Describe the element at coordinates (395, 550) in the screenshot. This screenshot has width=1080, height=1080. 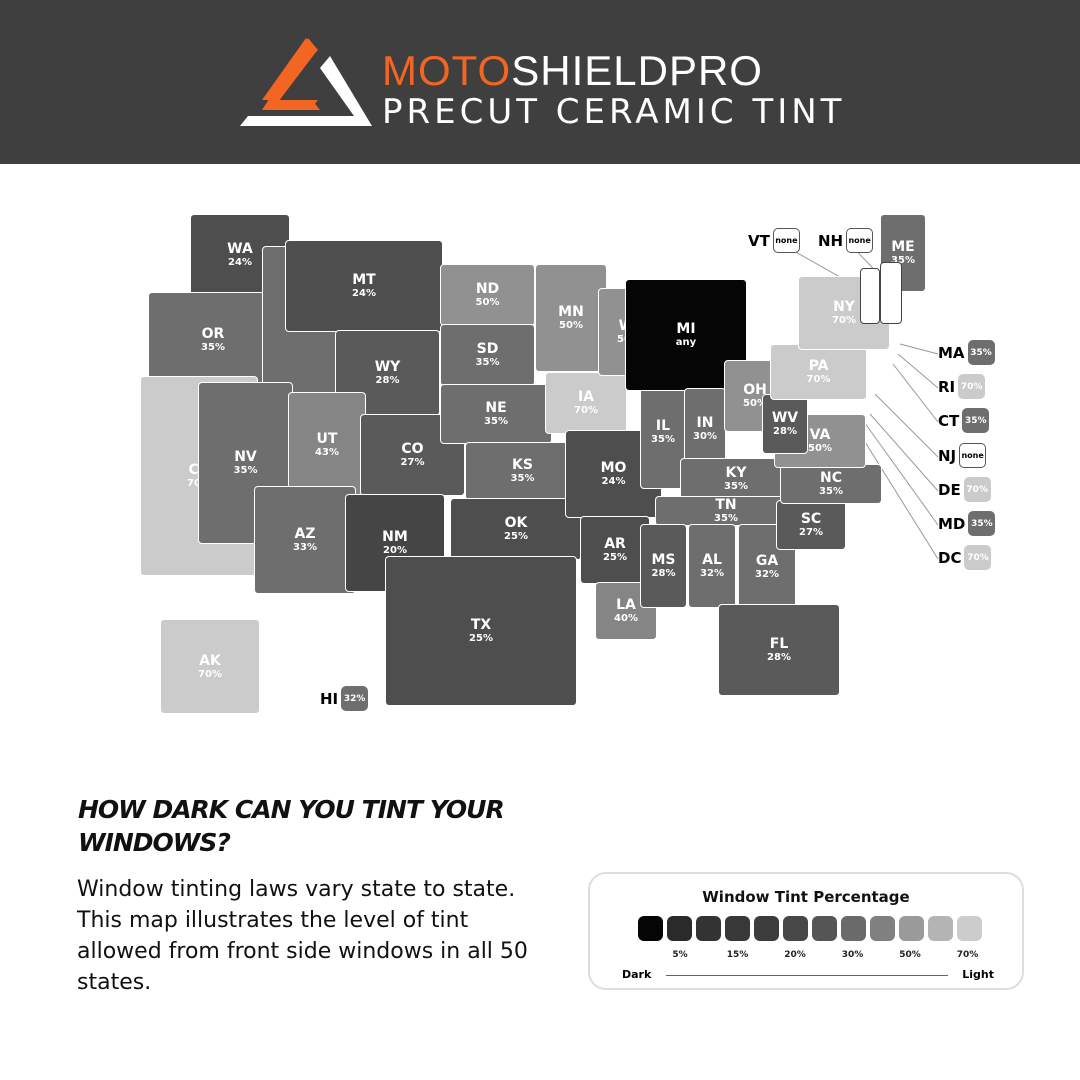
I see `state-tint-value: 20%` at that location.